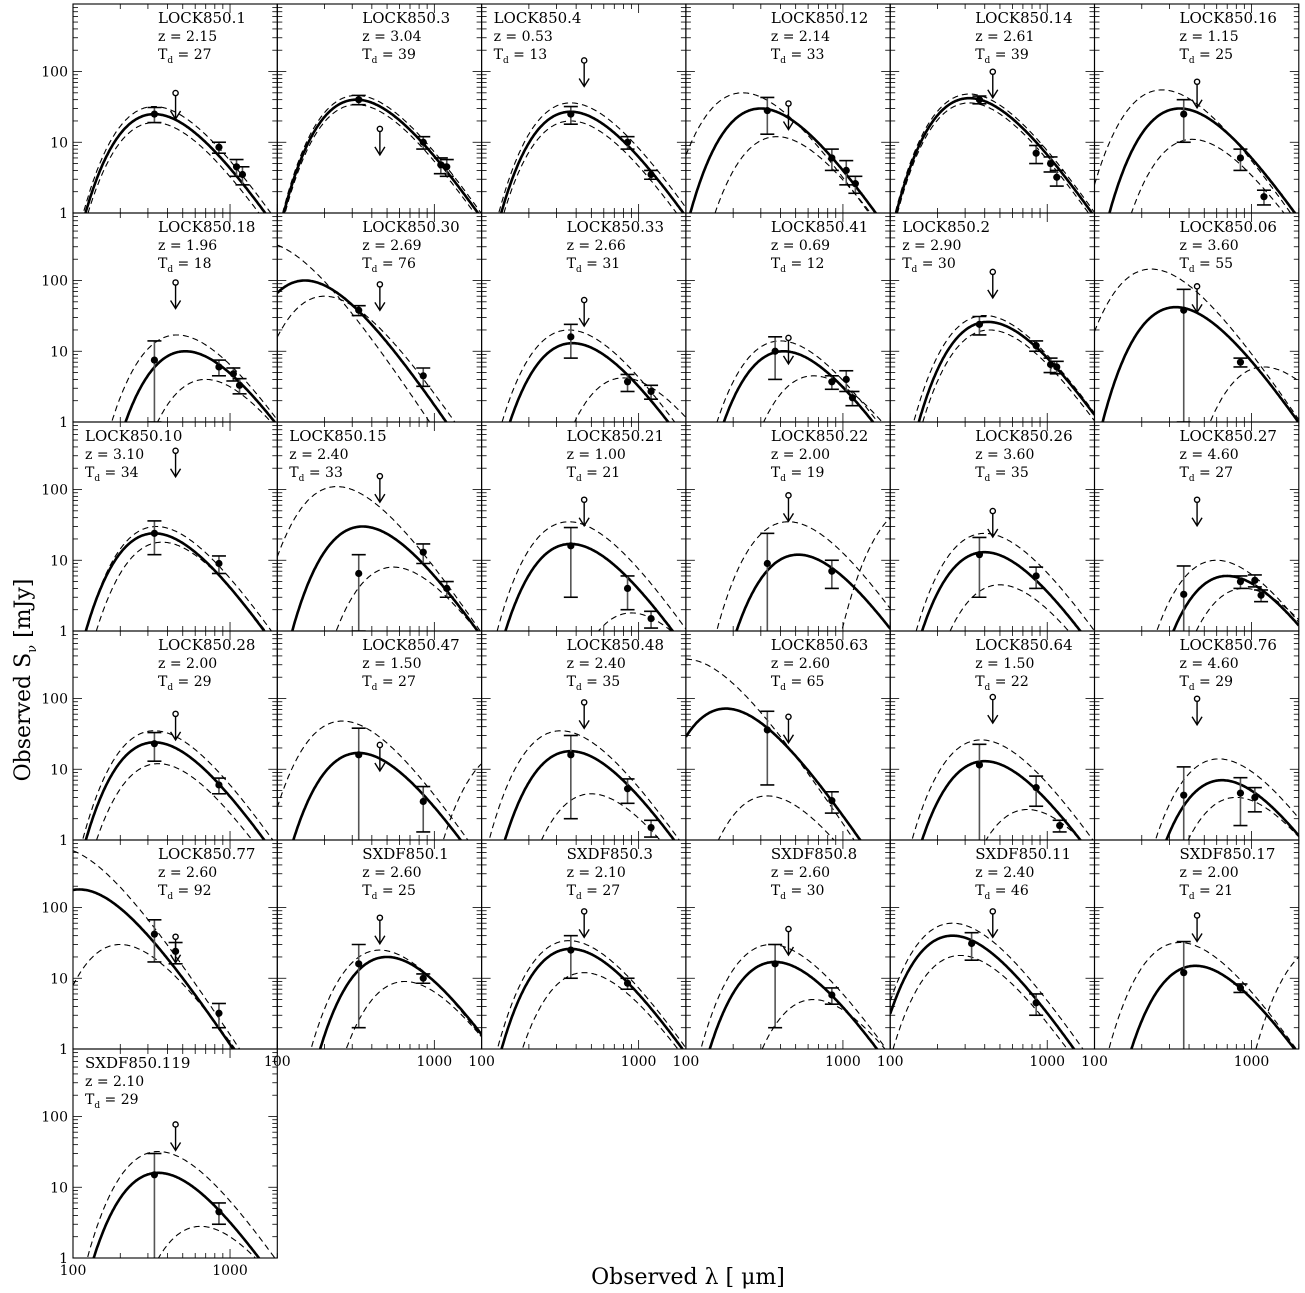  Describe the element at coordinates (798, 265) in the screenshot. I see `panel-td: Td = 12` at that location.